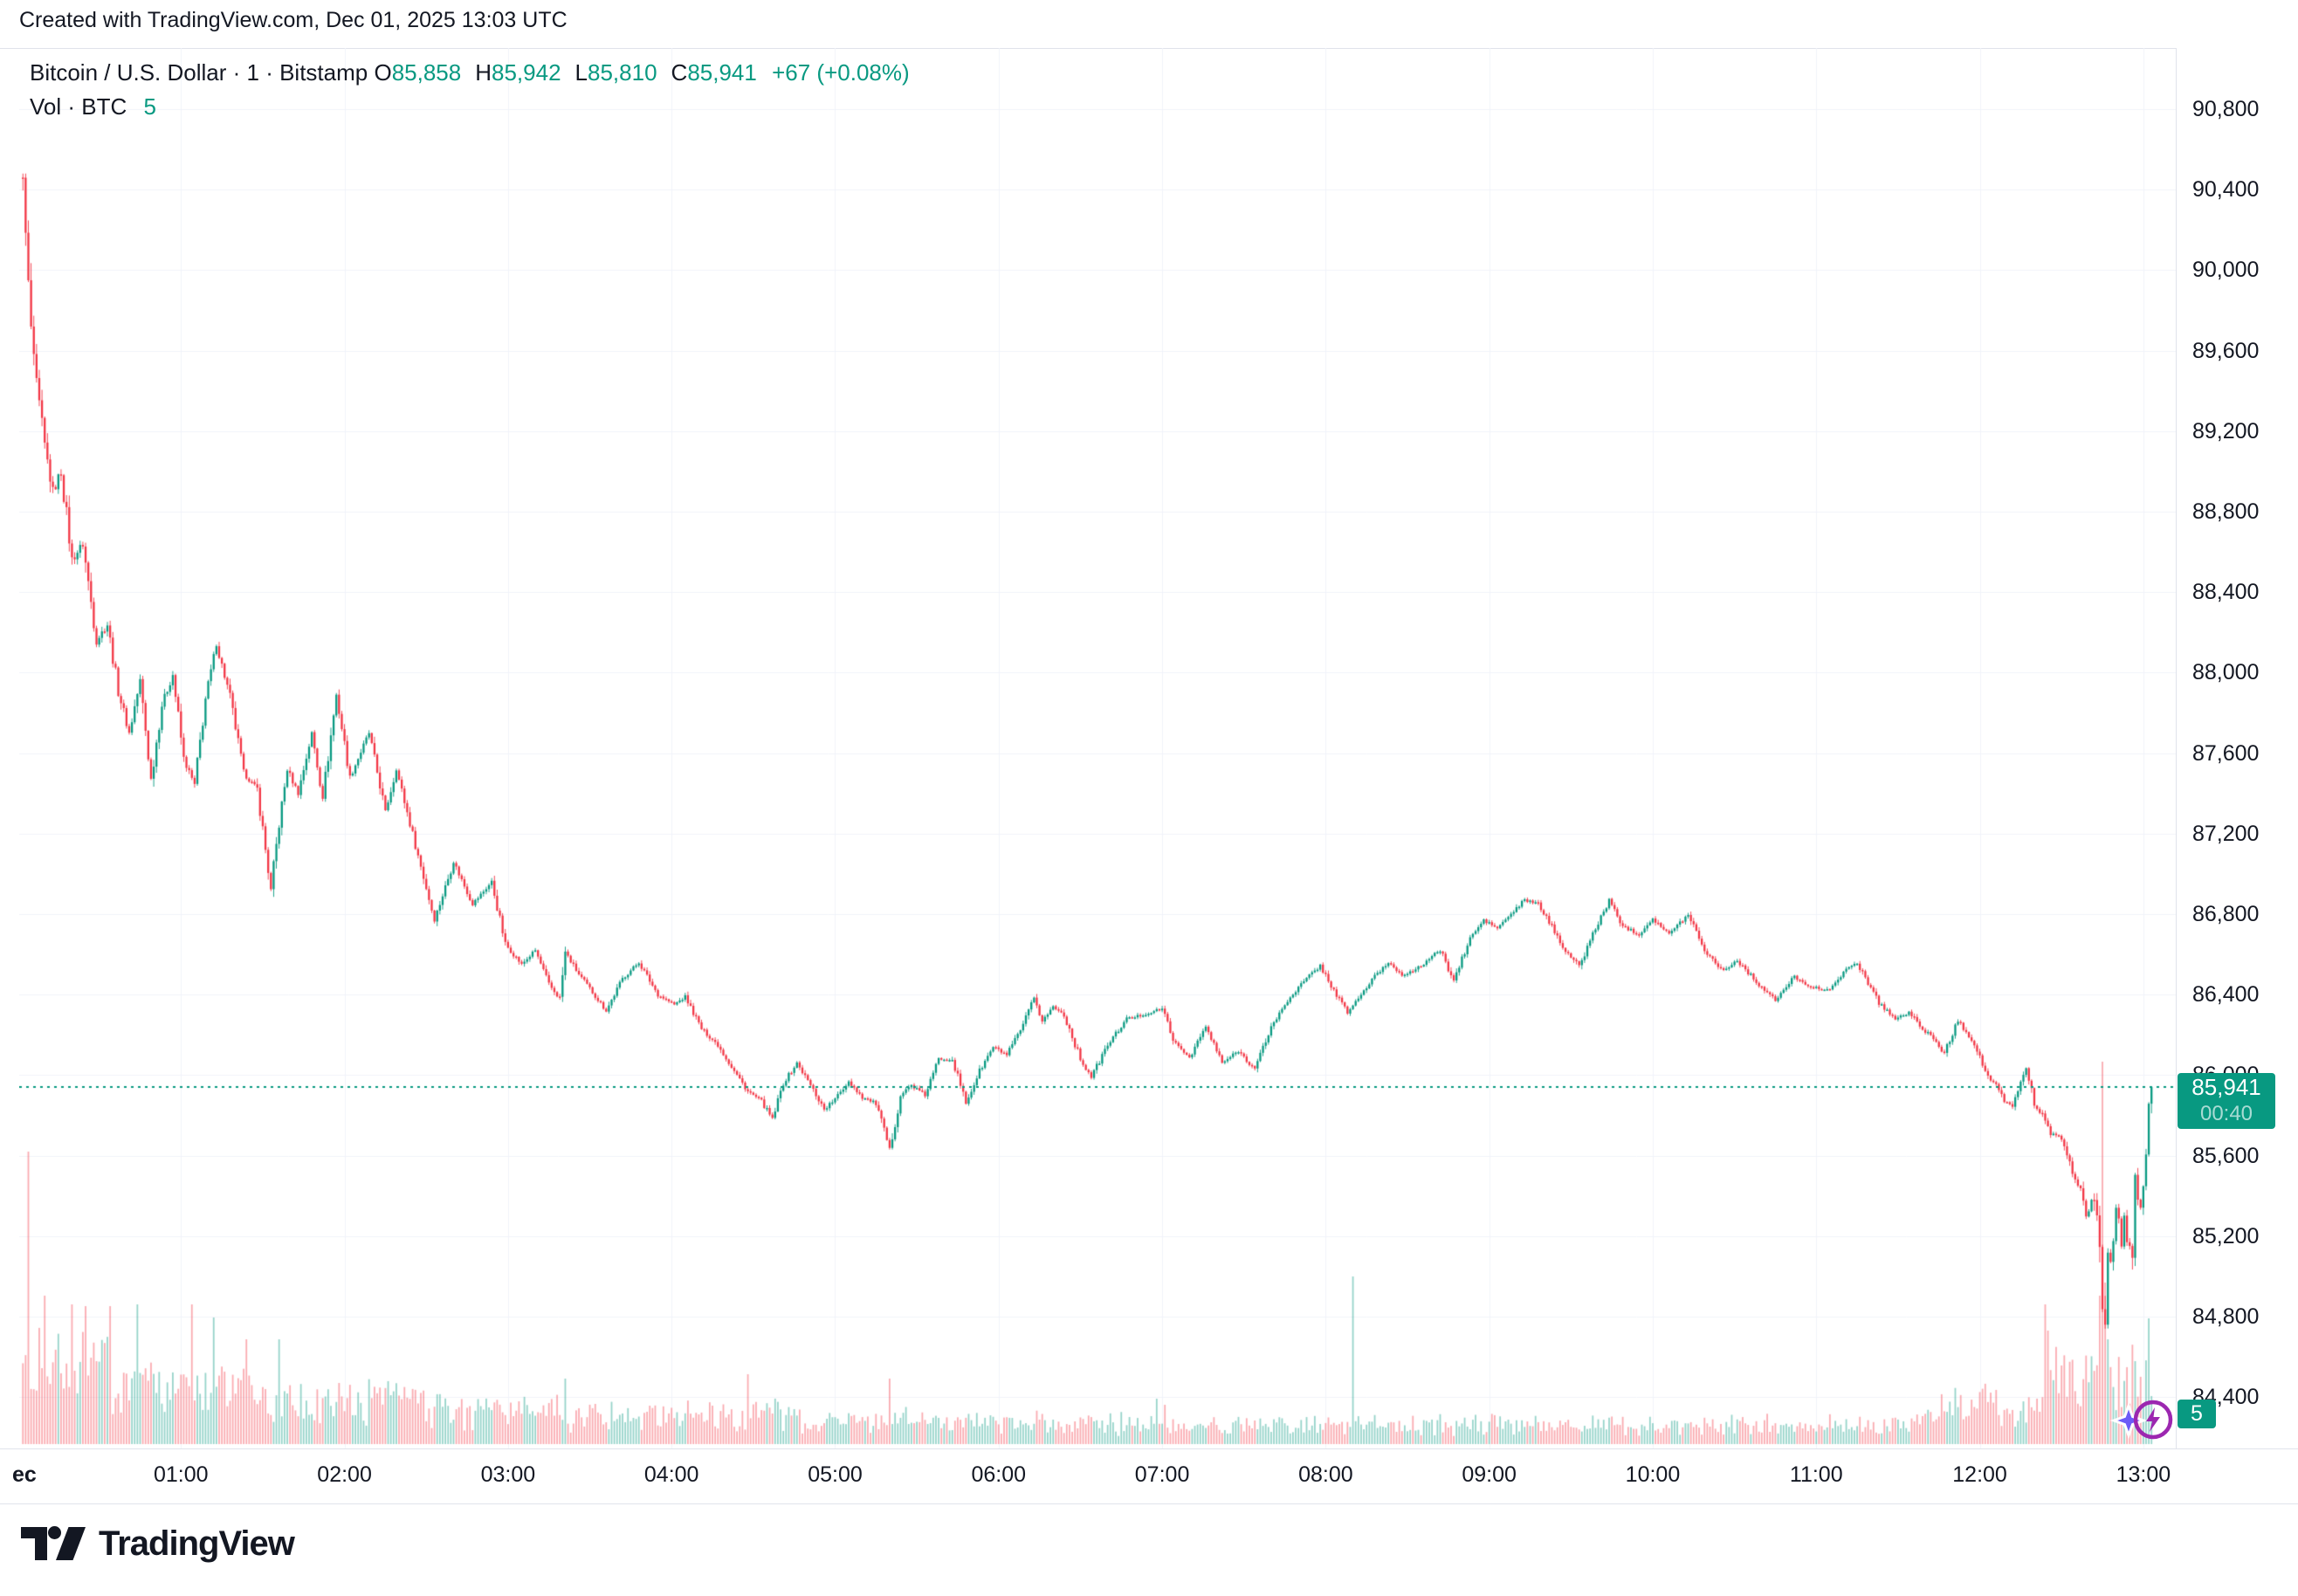  I want to click on tradingview-logo: TradingView, so click(157, 1544).